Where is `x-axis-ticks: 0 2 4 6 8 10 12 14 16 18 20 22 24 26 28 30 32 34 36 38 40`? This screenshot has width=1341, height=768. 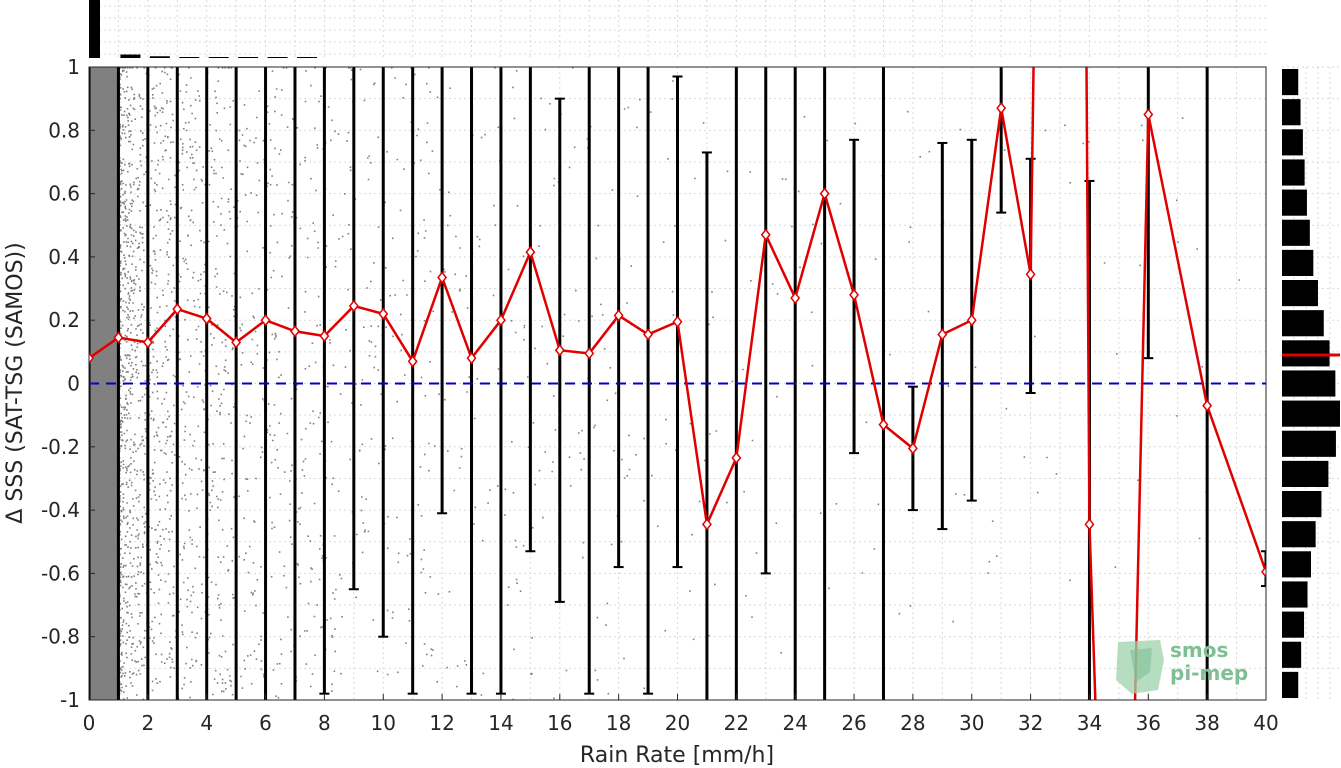 x-axis-ticks: 0 2 4 6 8 10 12 14 16 18 20 22 24 26 28 30 32 34 36 38 40 is located at coordinates (681, 714).